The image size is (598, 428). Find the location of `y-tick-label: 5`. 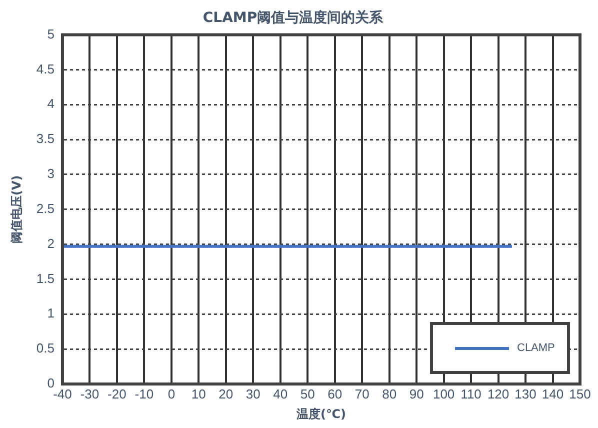

y-tick-label: 5 is located at coordinates (50, 34).